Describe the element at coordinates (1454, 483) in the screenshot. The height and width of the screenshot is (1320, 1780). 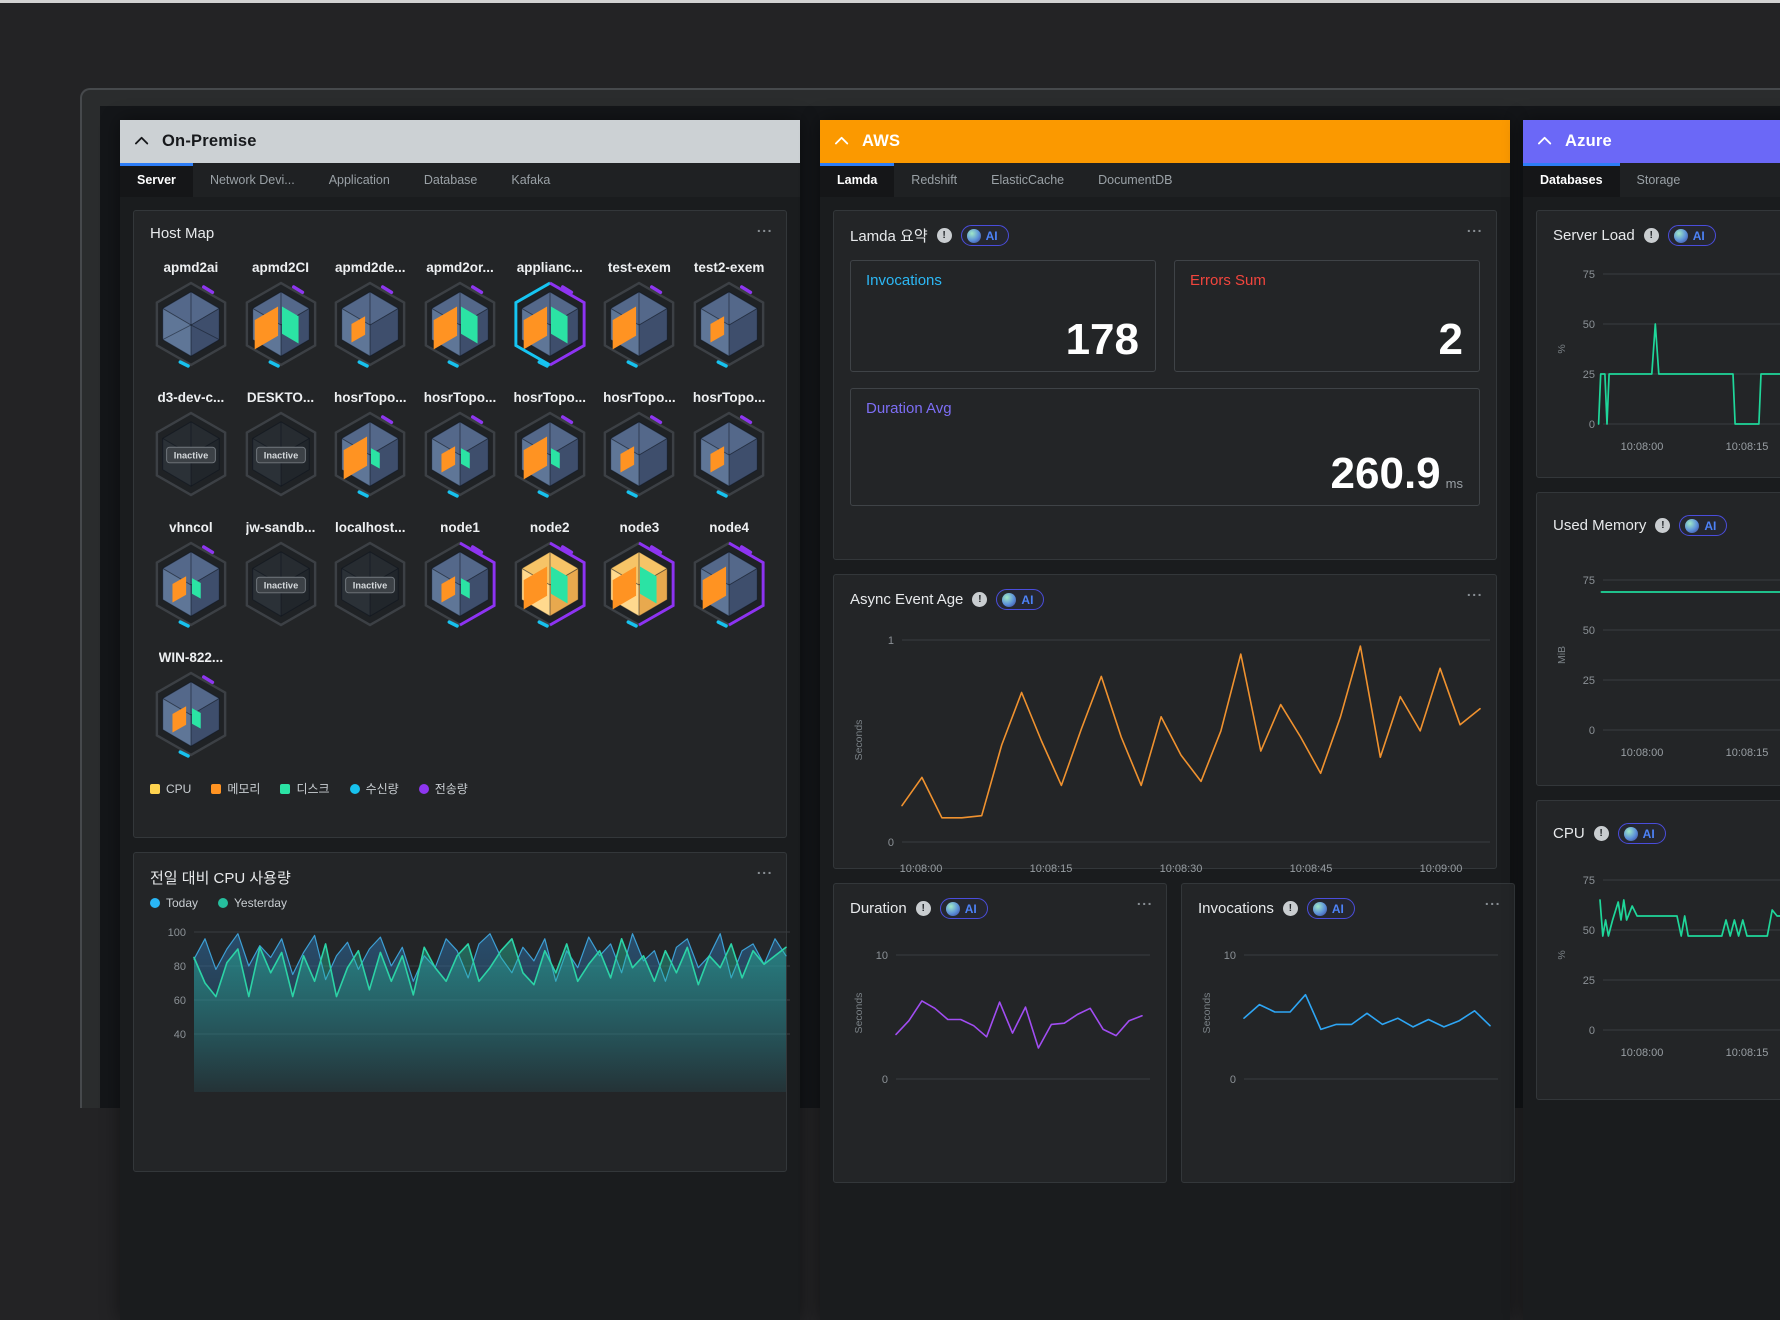
I see `stat-unit: ms` at that location.